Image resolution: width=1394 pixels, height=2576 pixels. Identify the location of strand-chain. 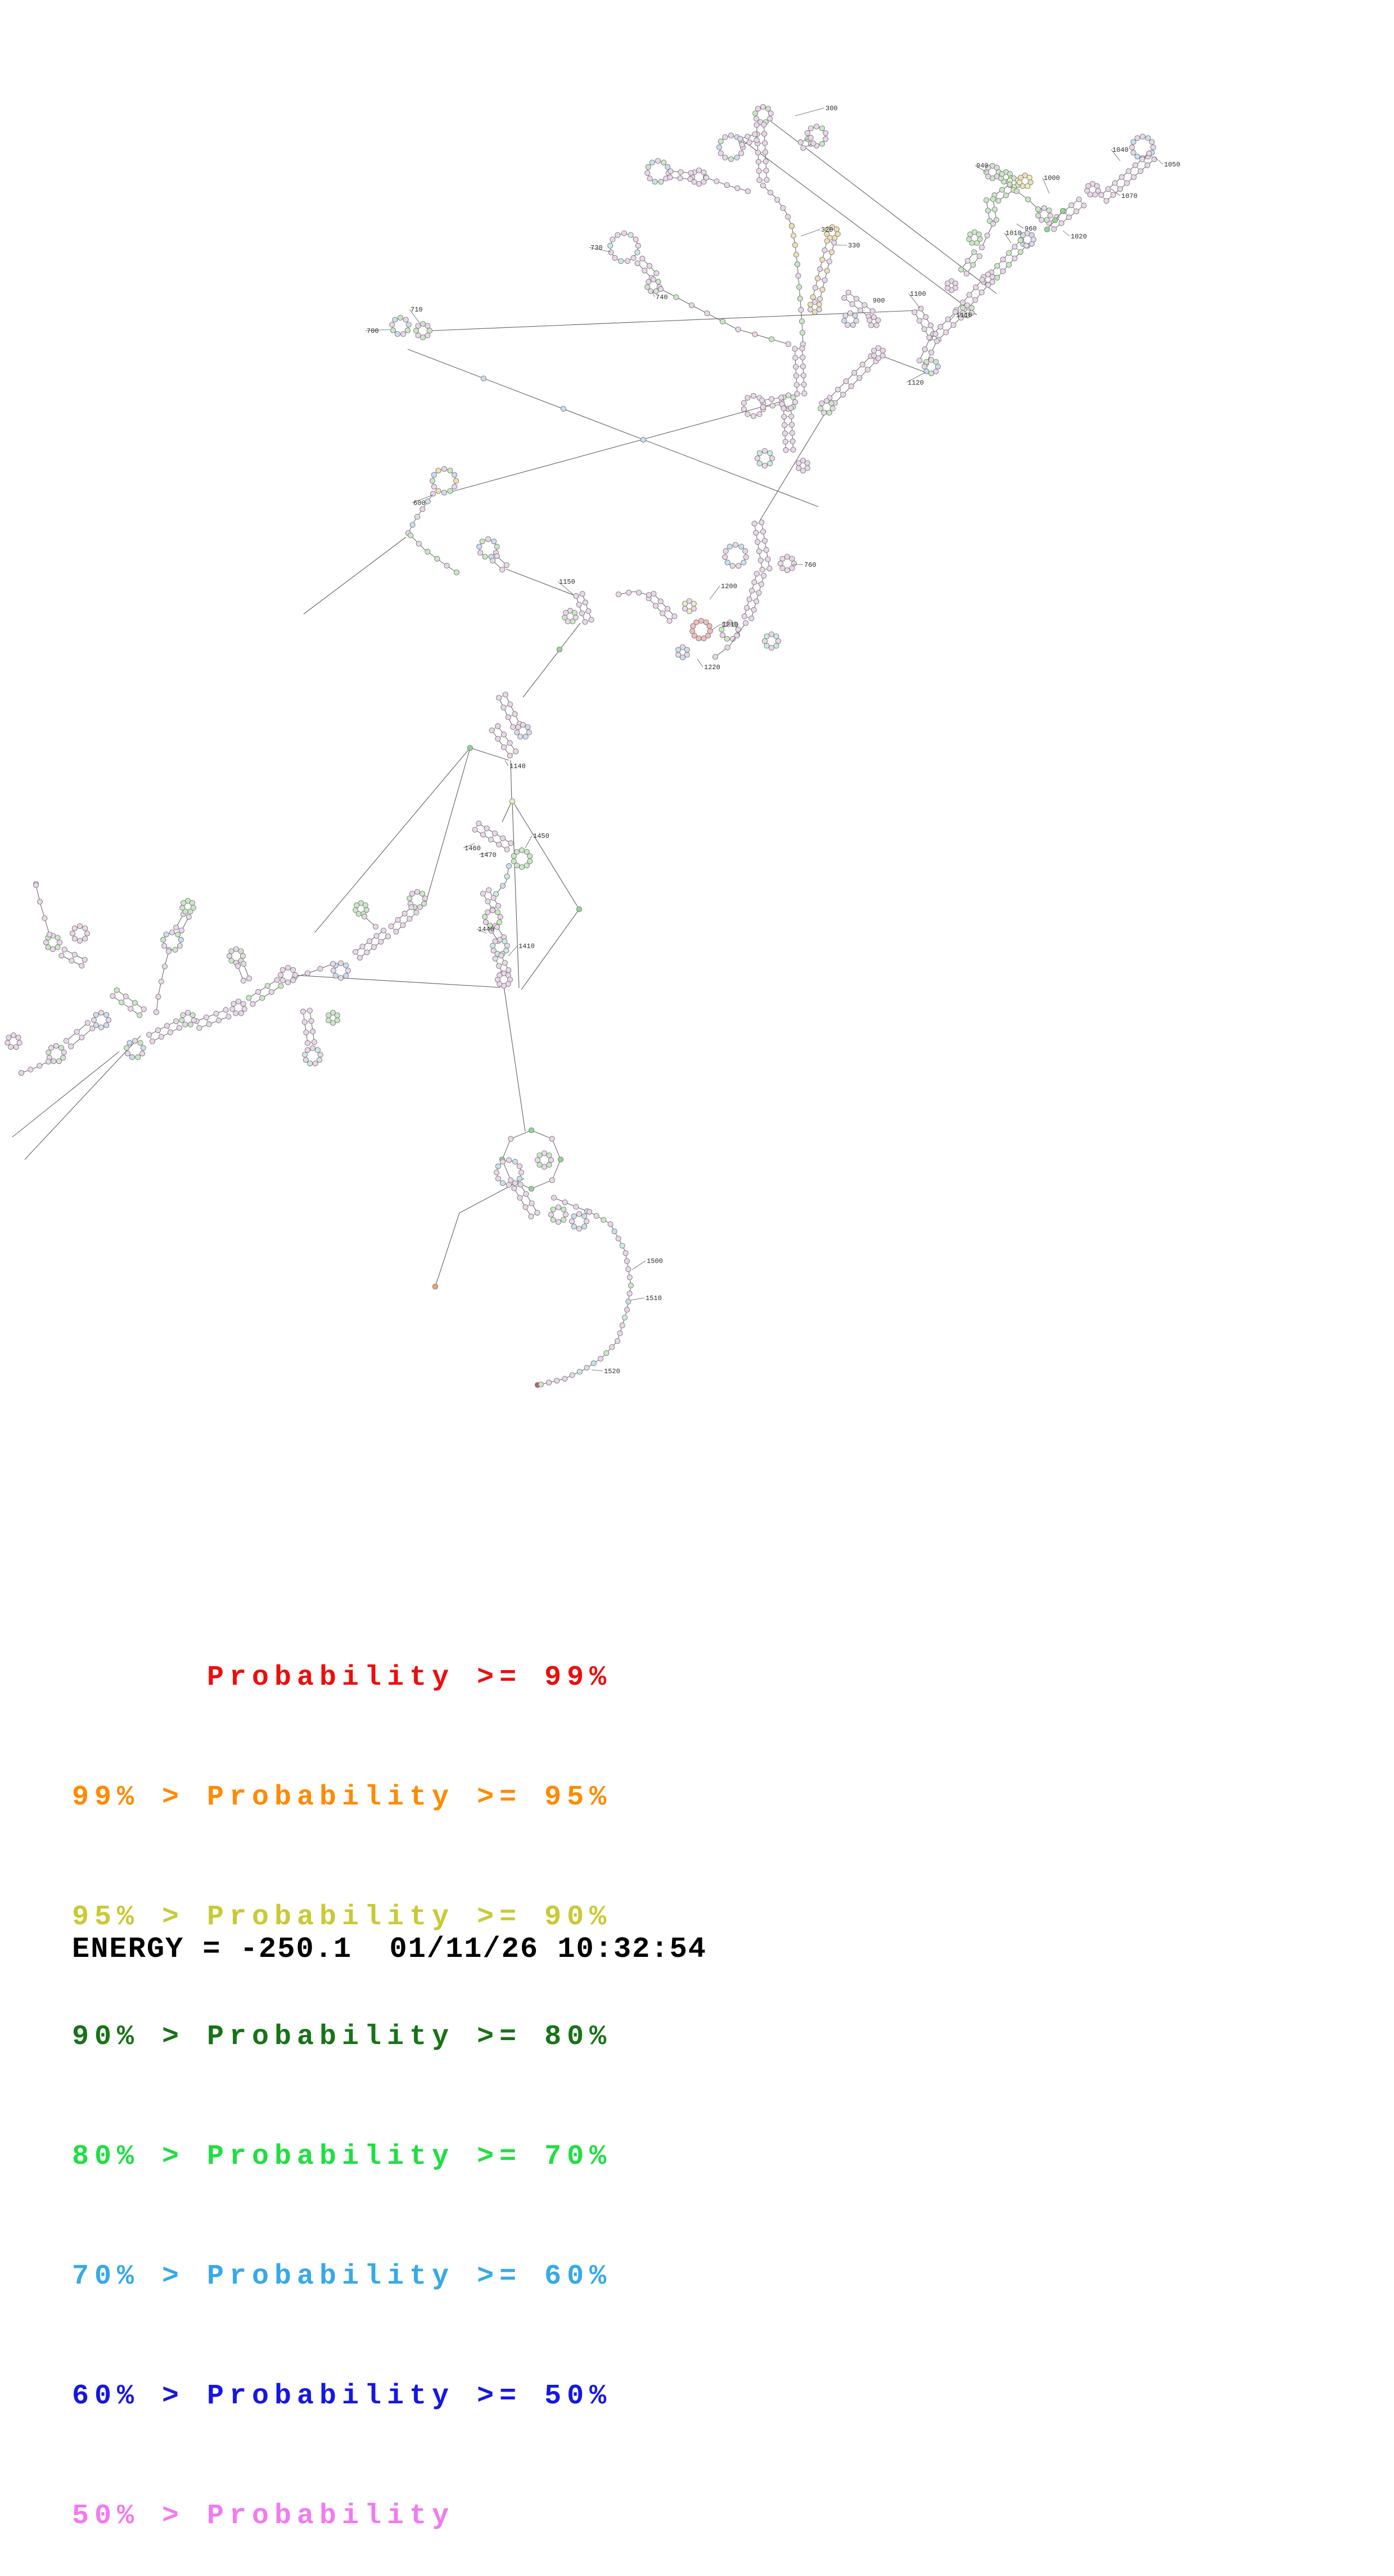
(433, 554).